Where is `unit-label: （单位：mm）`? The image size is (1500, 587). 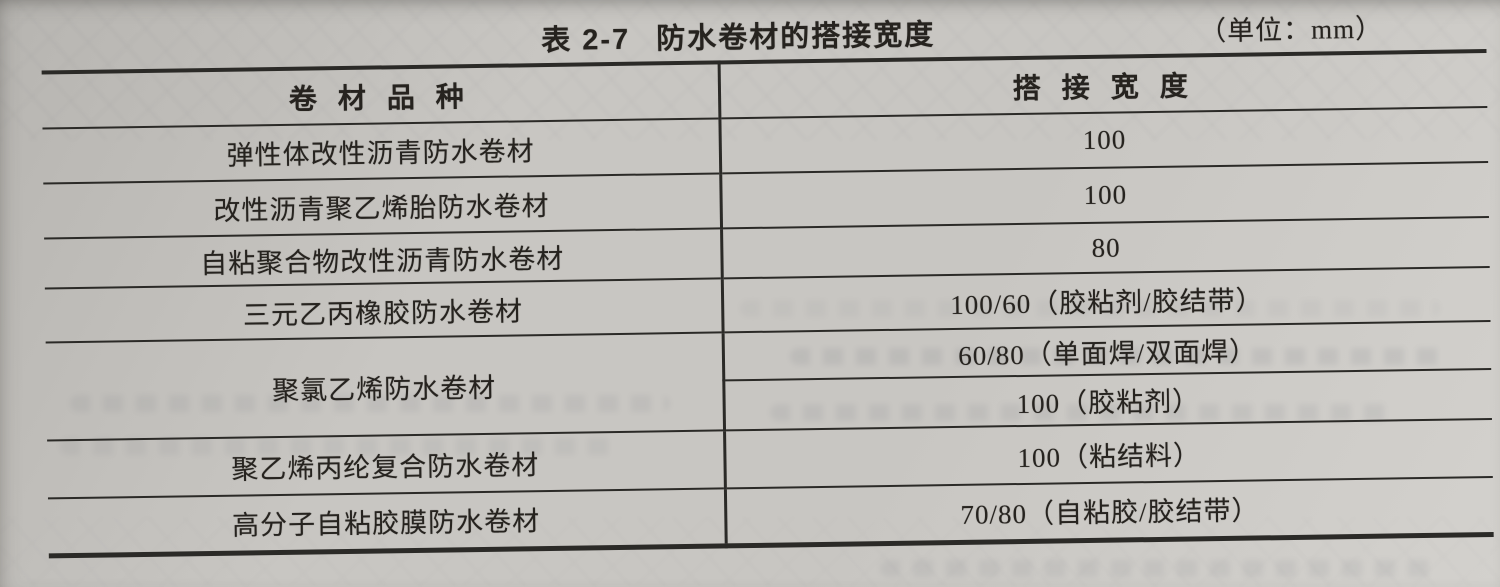 unit-label: （单位：mm） is located at coordinates (1291, 29).